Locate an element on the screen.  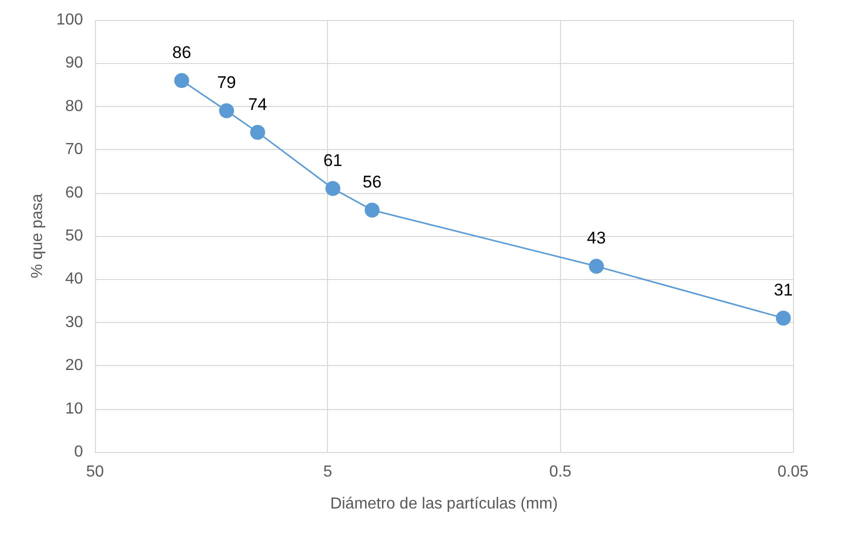
y-tick-label: 50 is located at coordinates (74, 236).